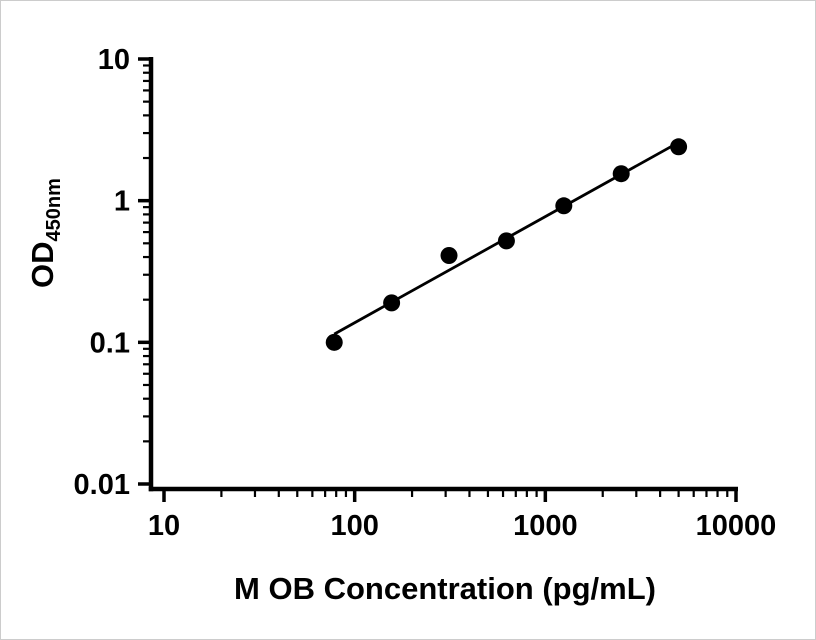 The height and width of the screenshot is (640, 816). What do you see at coordinates (42, 264) in the screenshot?
I see `y-axis-label-base: OD` at bounding box center [42, 264].